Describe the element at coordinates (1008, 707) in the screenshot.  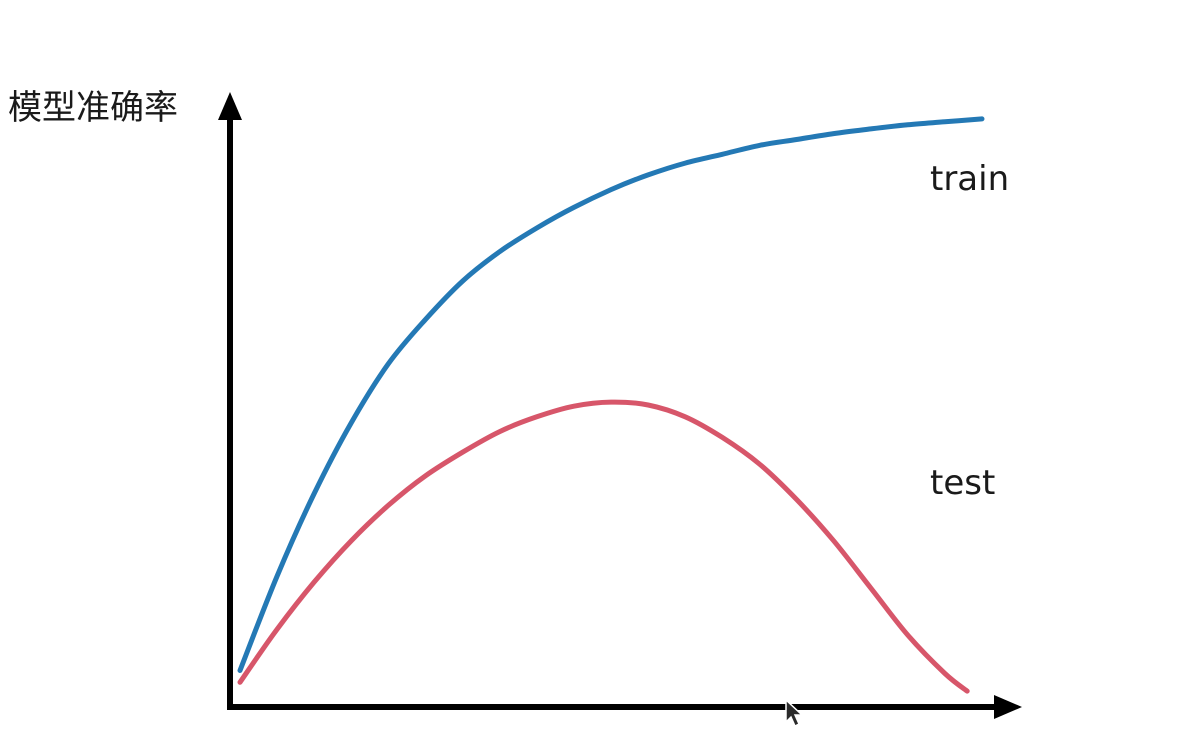
I see `x-axis-arrow-icon` at that location.